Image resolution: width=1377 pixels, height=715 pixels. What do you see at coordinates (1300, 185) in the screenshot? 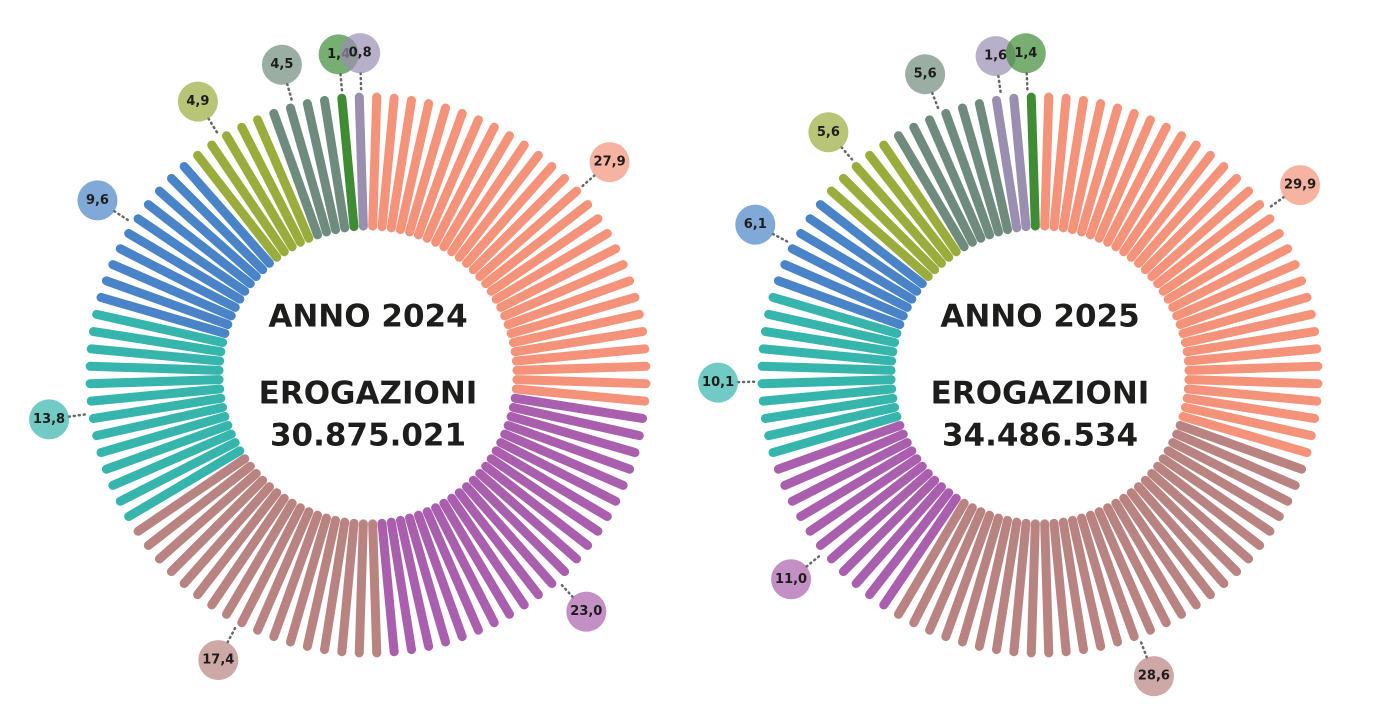
I see `data-label: 29,9` at bounding box center [1300, 185].